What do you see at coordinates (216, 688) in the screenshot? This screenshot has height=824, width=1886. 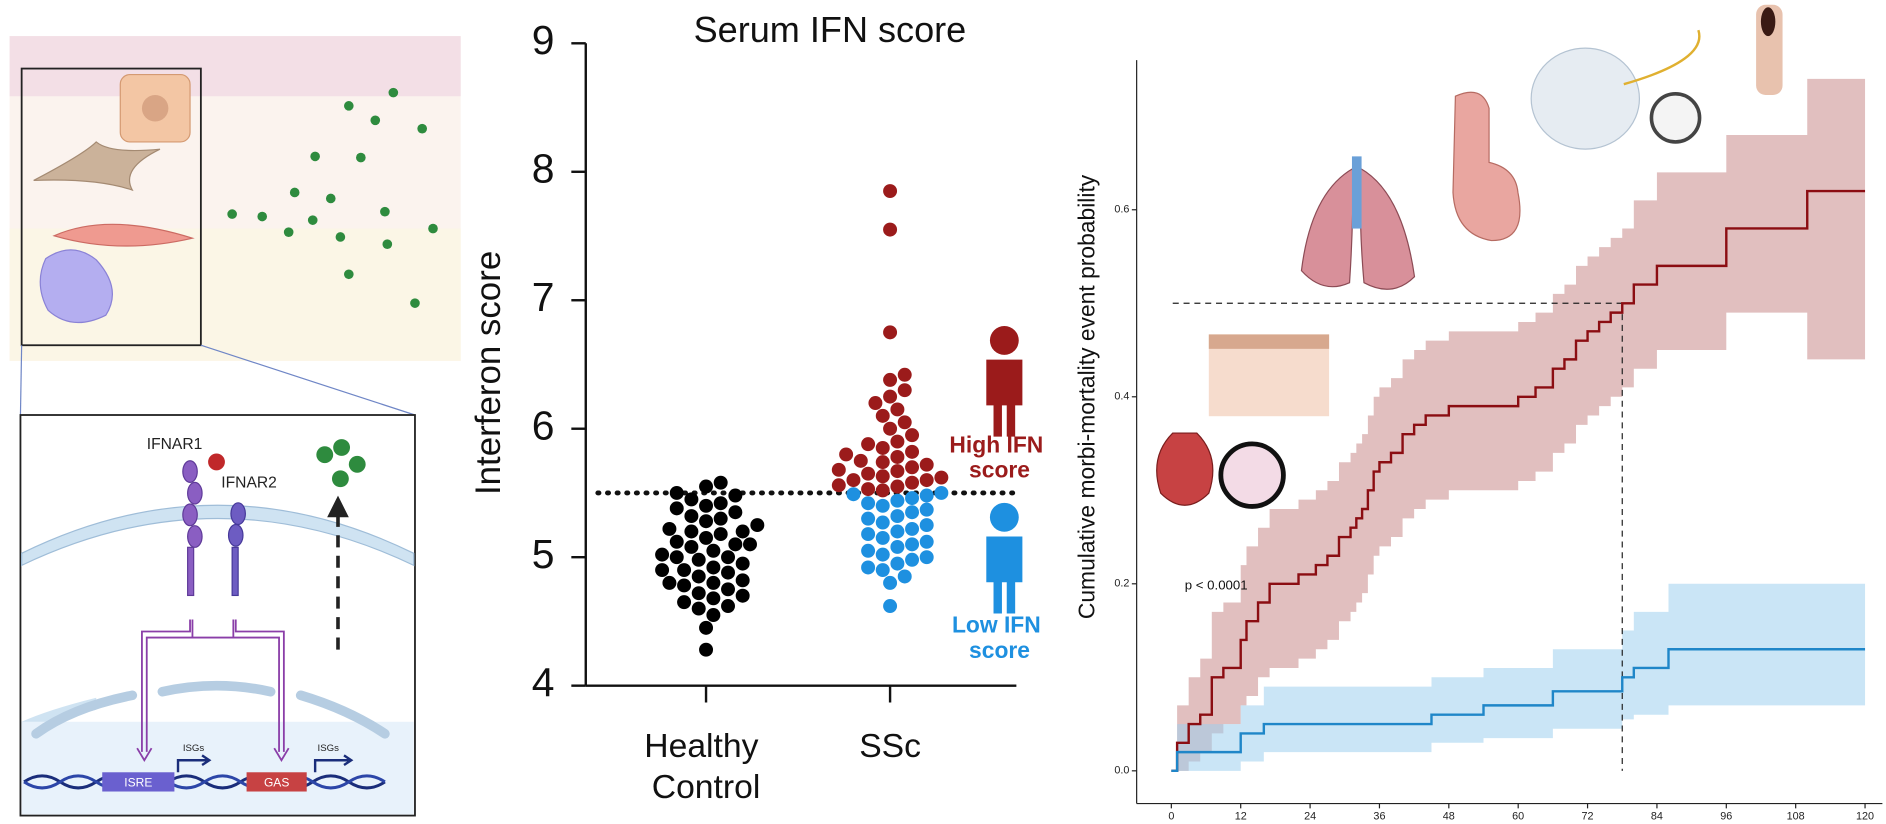 I see `nuclear-pore` at bounding box center [216, 688].